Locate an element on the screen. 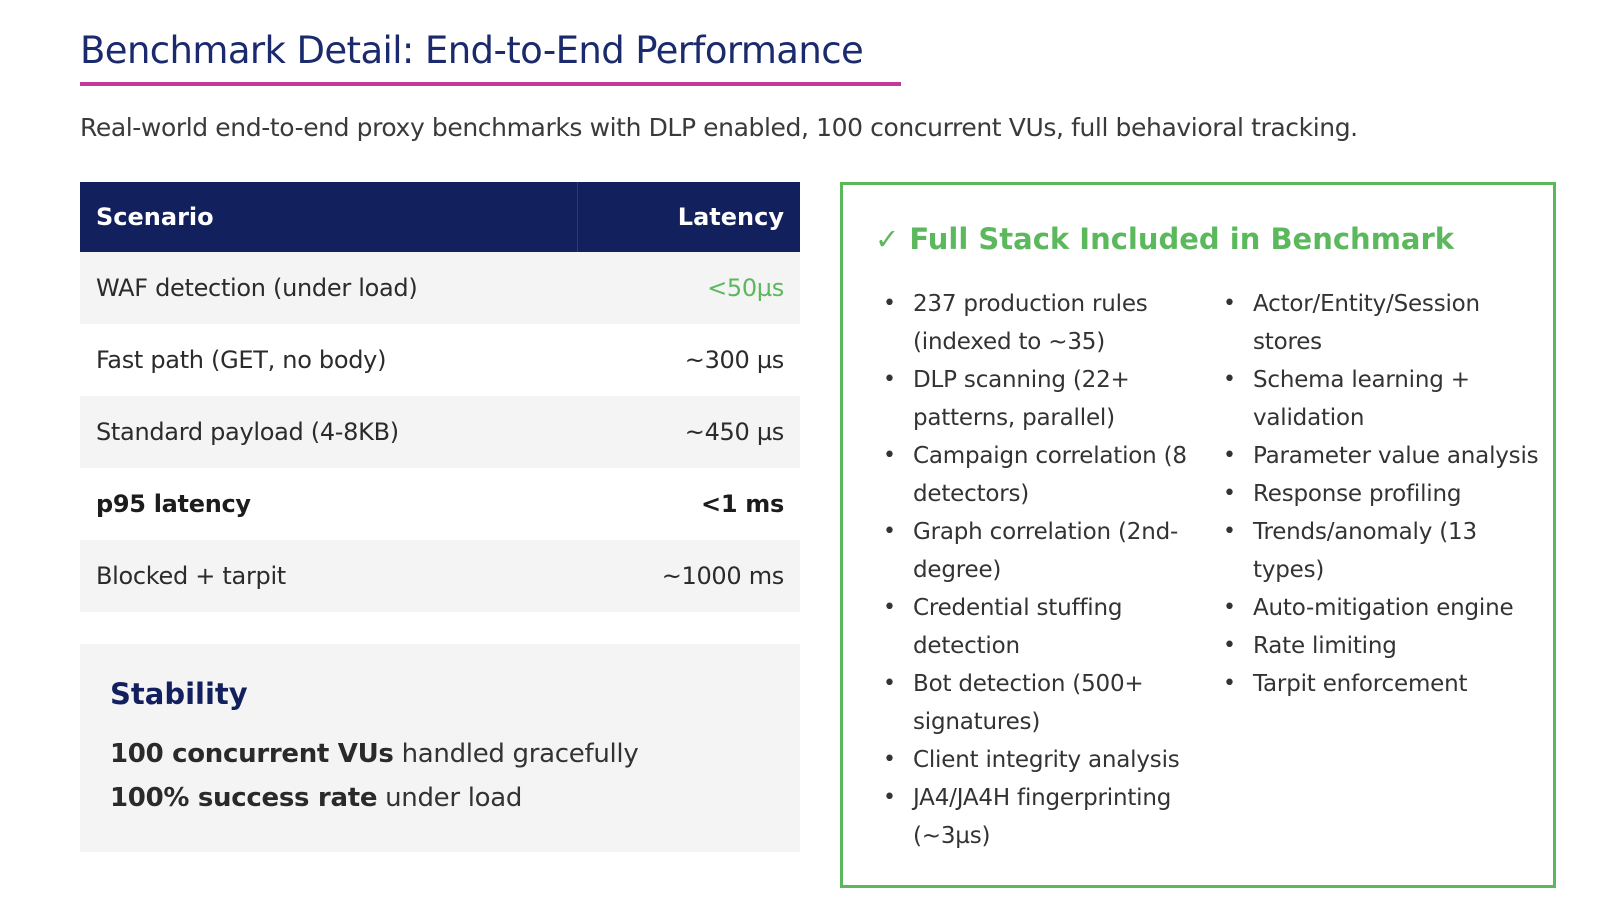 The height and width of the screenshot is (908, 1600). list-item: Rate limiting is located at coordinates (1384, 646).